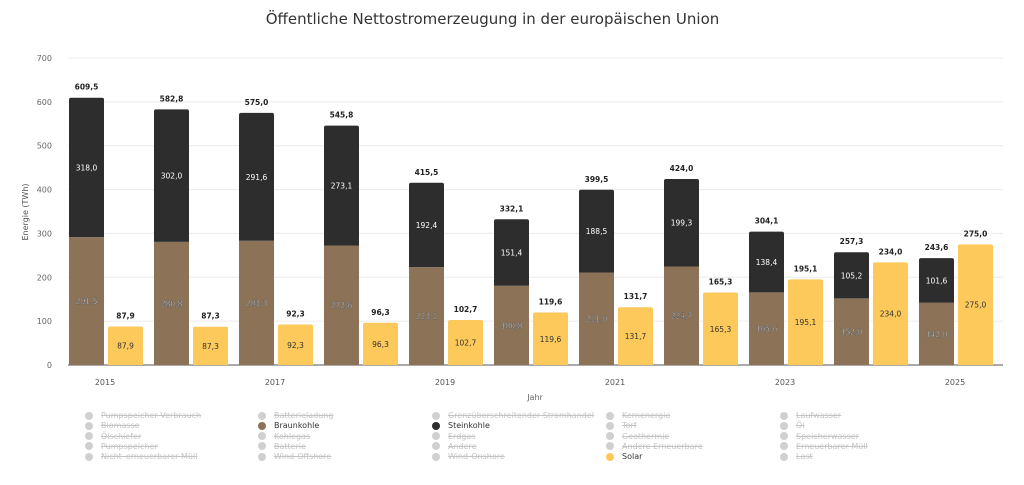  I want to click on x-tick-label: 2019, so click(445, 382).